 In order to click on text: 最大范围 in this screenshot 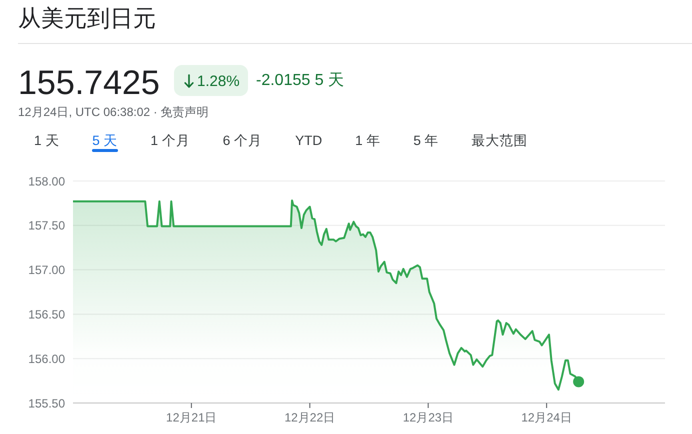, I will do `click(500, 140)`.